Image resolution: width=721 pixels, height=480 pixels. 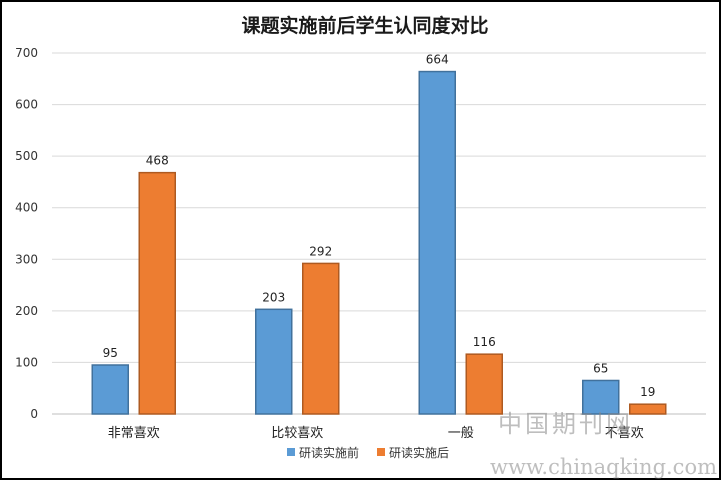 What do you see at coordinates (461, 433) in the screenshot?
I see `x-tick-label: 一般` at bounding box center [461, 433].